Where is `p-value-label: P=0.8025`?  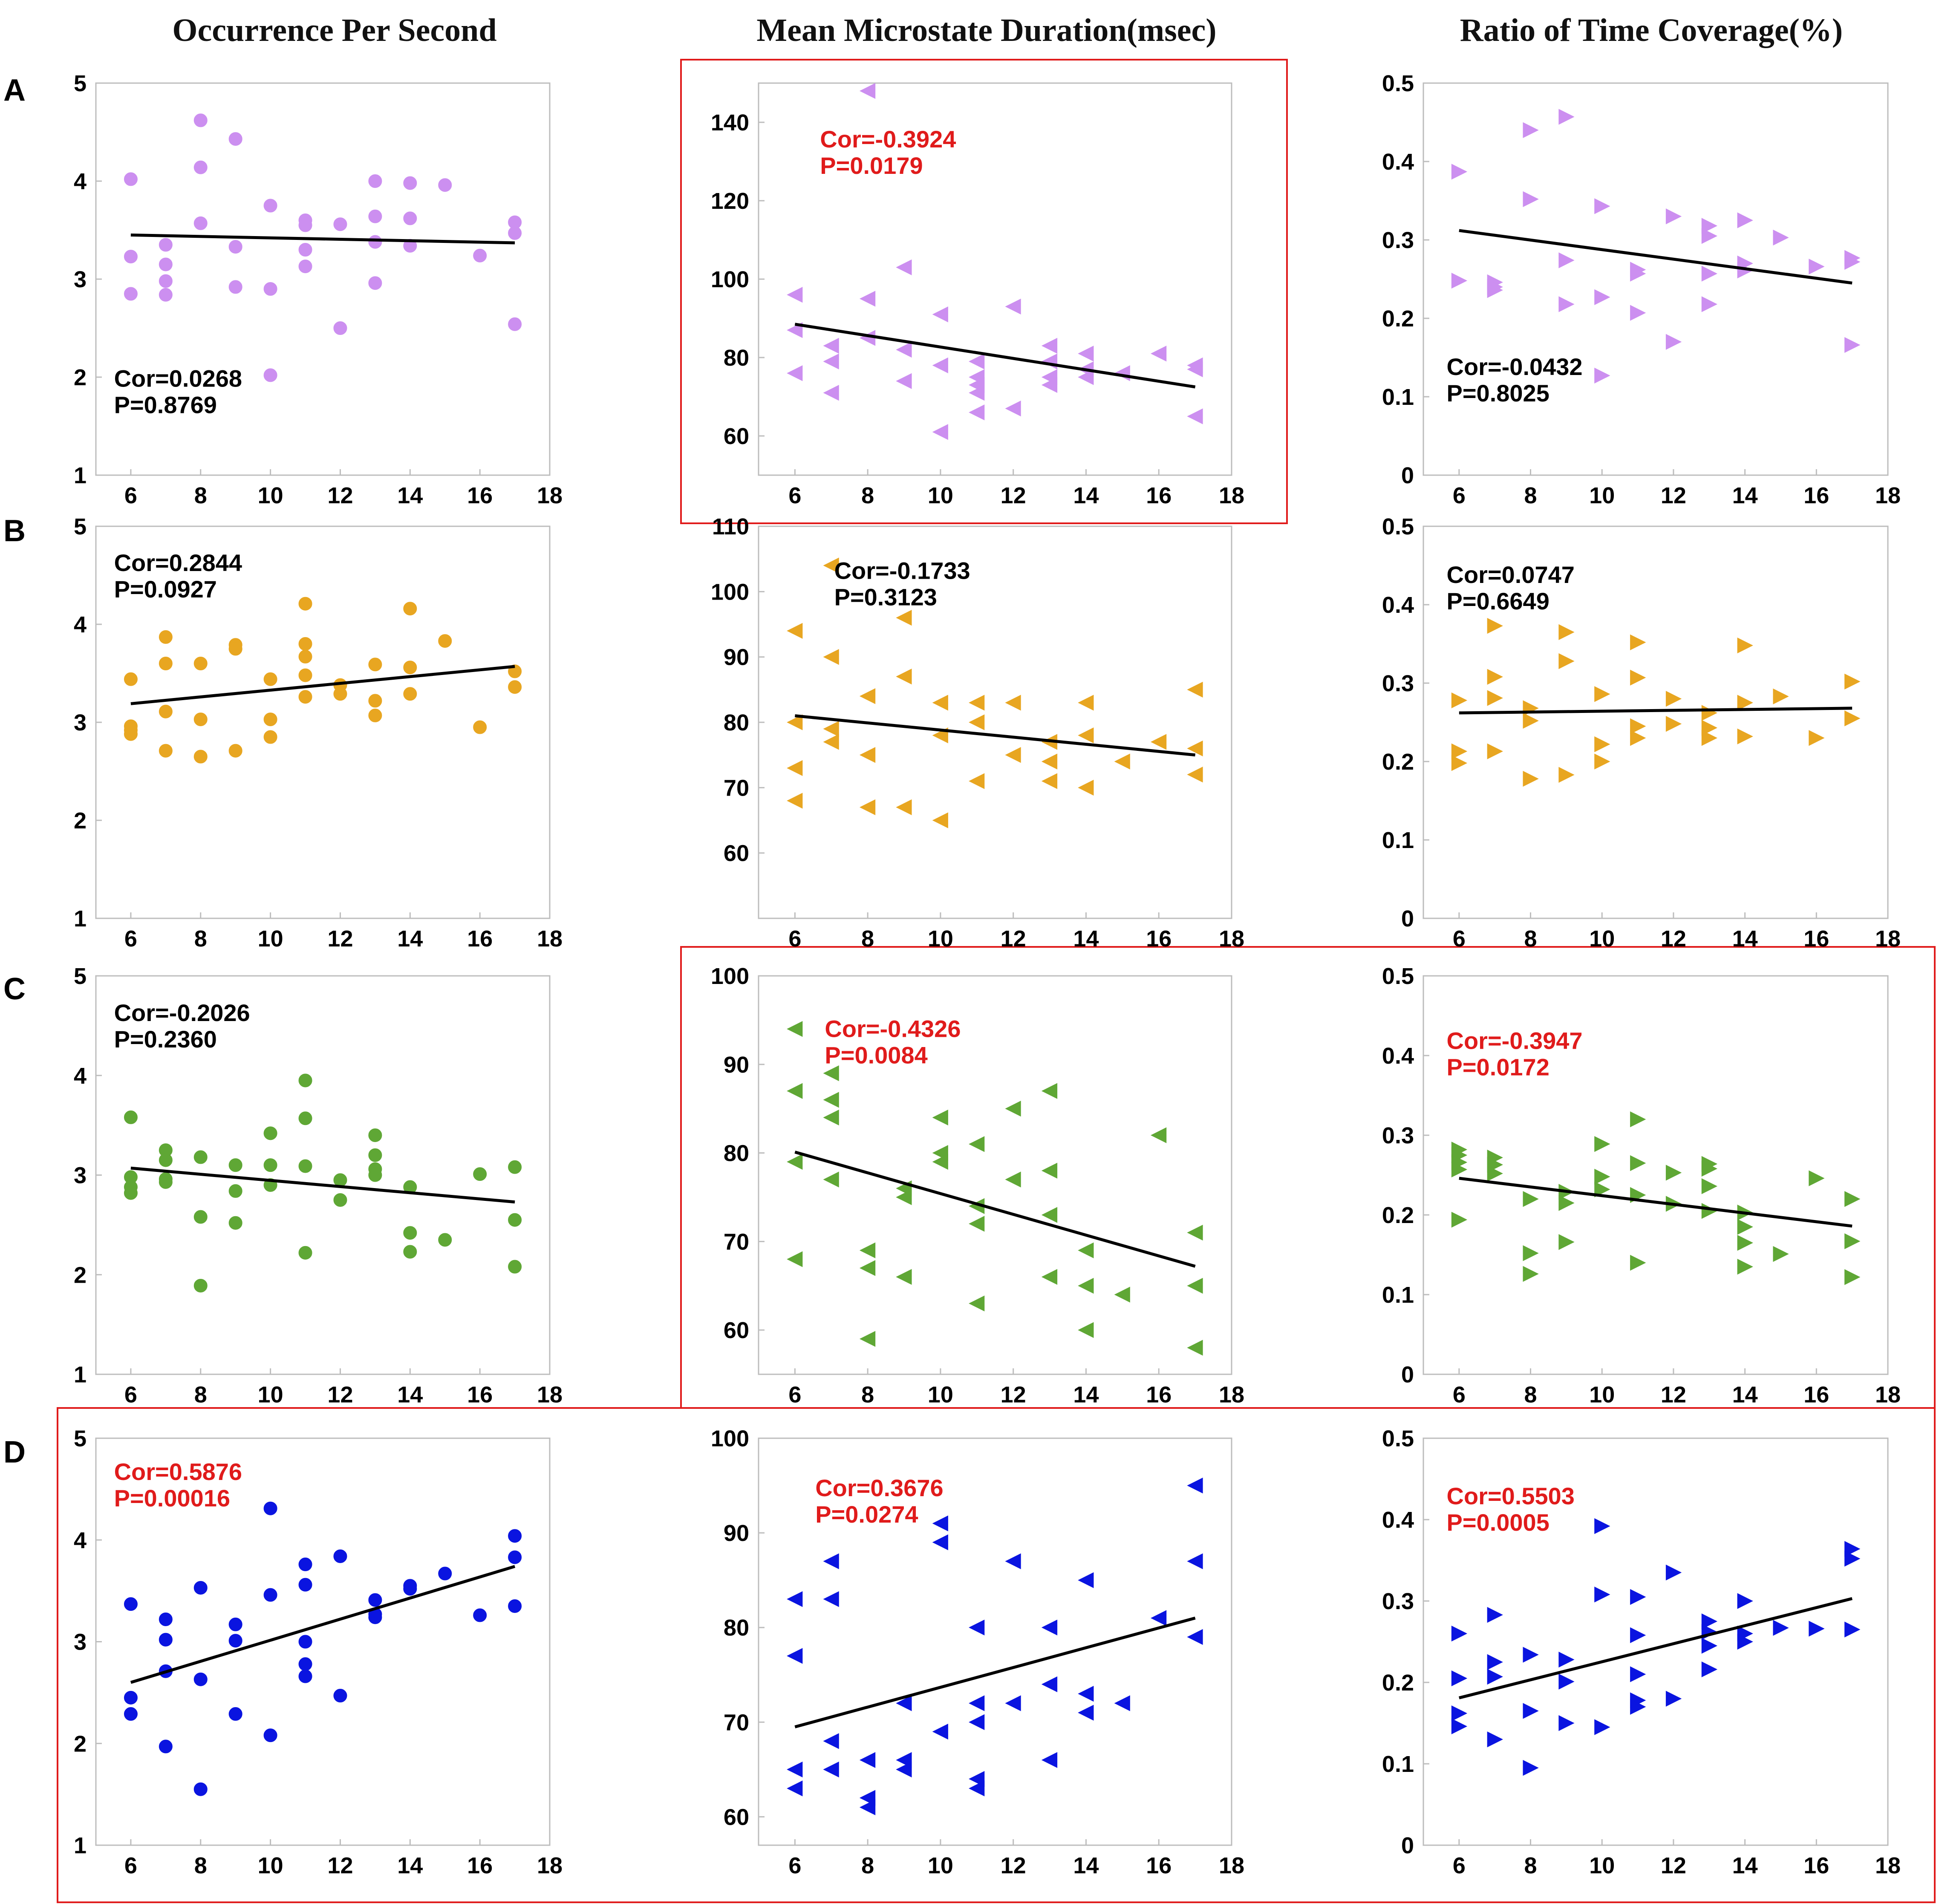
p-value-label: P=0.8025 is located at coordinates (1498, 393).